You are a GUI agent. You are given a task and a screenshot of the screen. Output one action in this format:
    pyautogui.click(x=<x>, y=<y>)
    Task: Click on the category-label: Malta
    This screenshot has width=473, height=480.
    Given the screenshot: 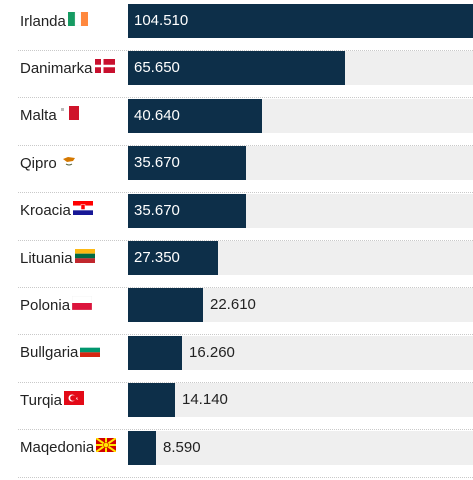 What is the action you would take?
    pyautogui.click(x=38, y=116)
    